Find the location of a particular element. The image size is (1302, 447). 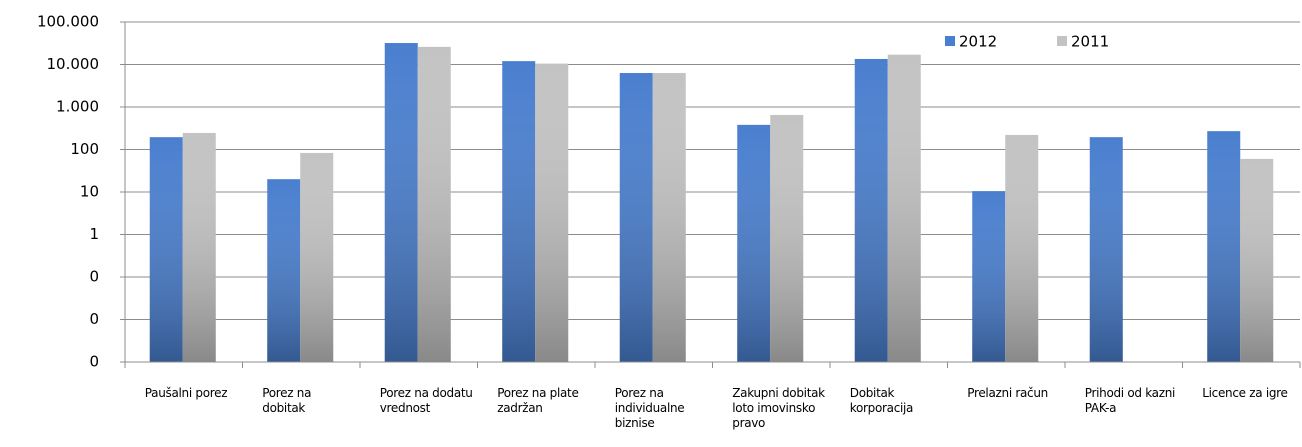

x-tick-label: Porez na individualne biznise is located at coordinates (649, 408).